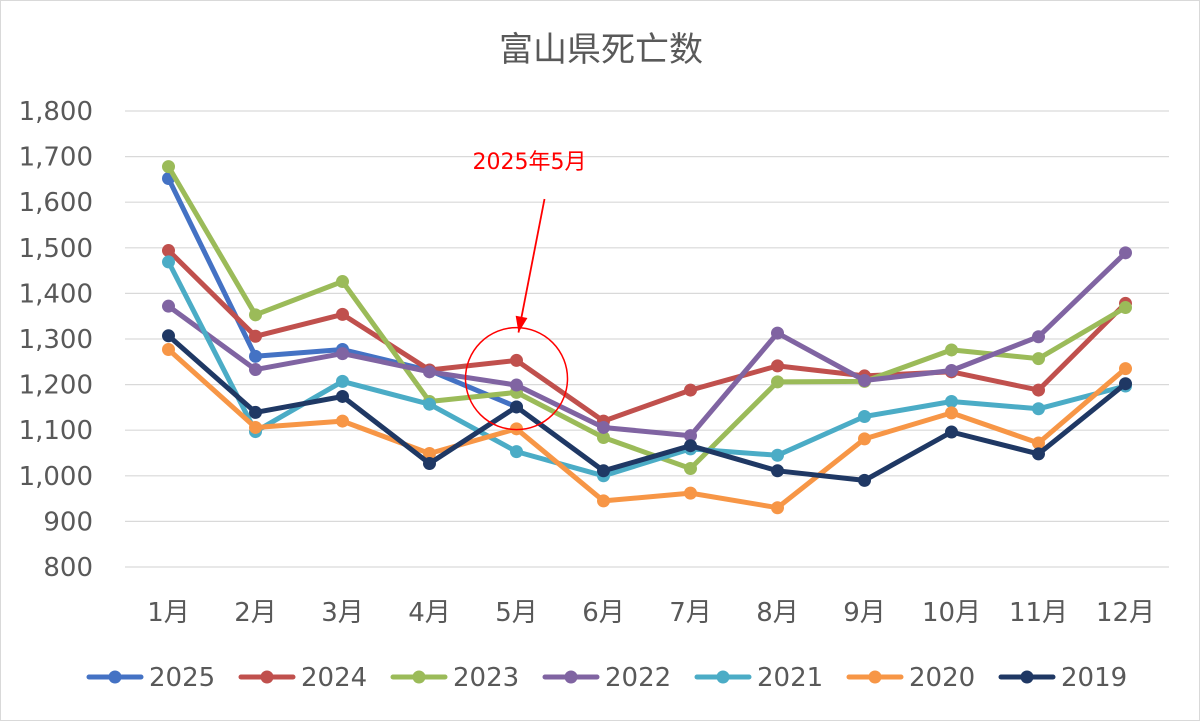 The height and width of the screenshot is (721, 1200). I want to click on legend-item: 2024, so click(302, 678).